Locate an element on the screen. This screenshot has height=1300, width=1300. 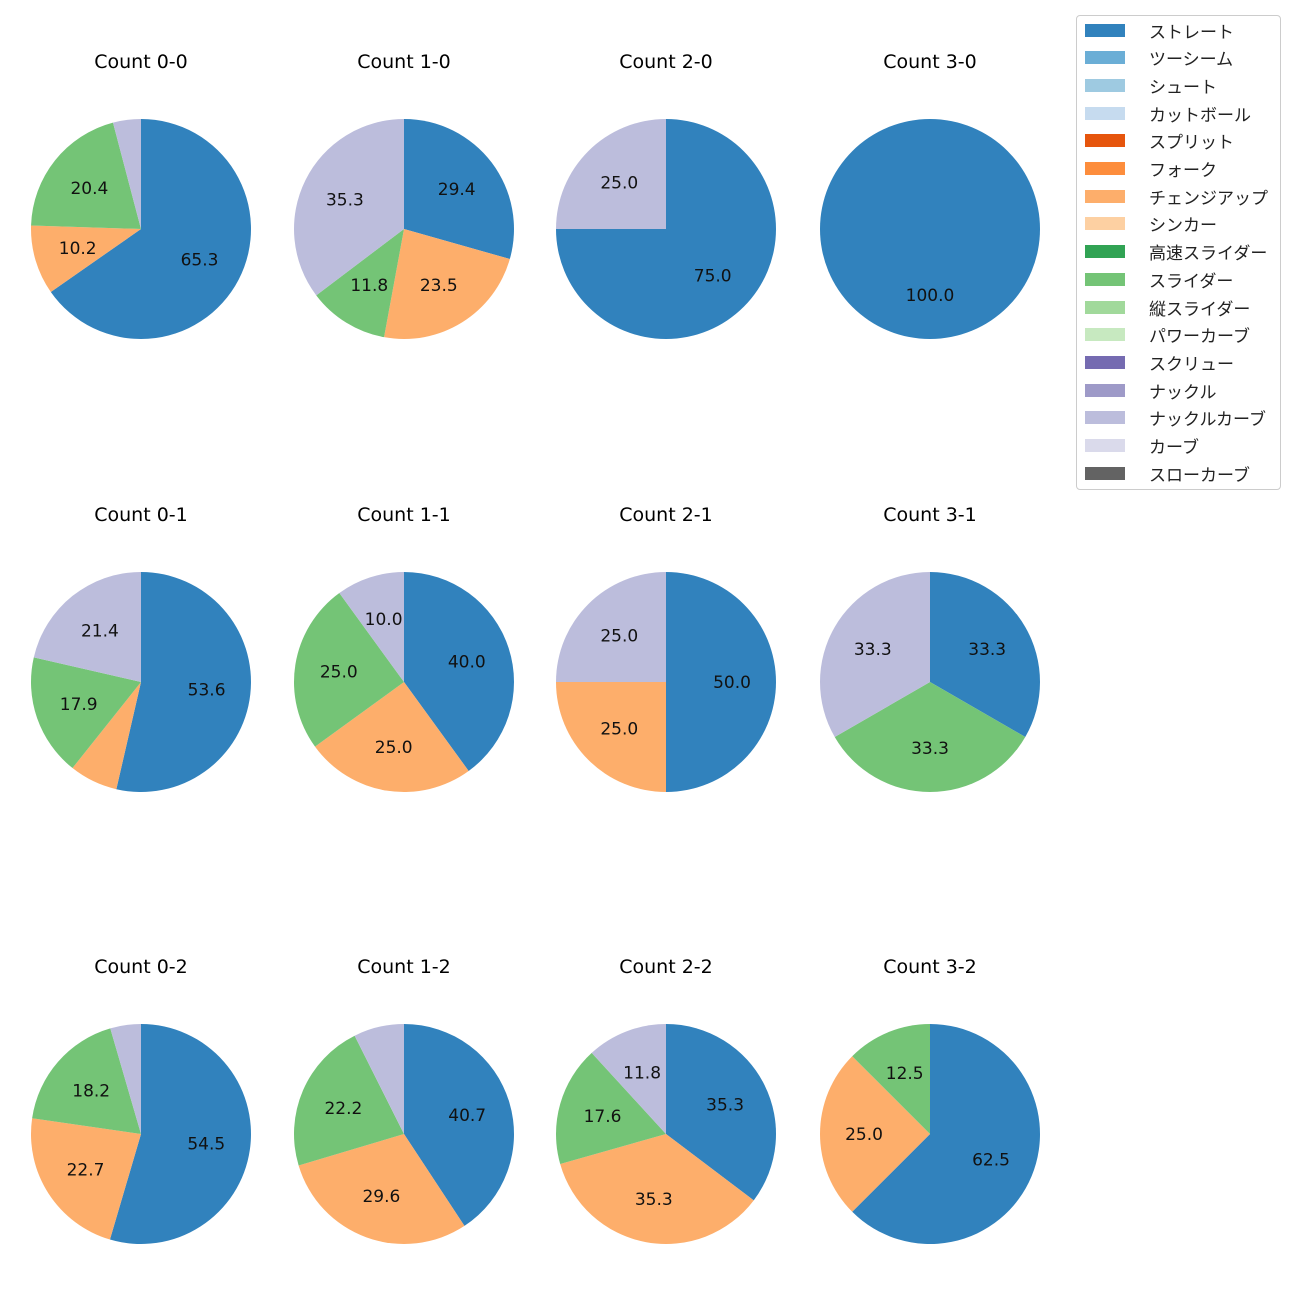
slice-label: 18.2 is located at coordinates (91, 1092).